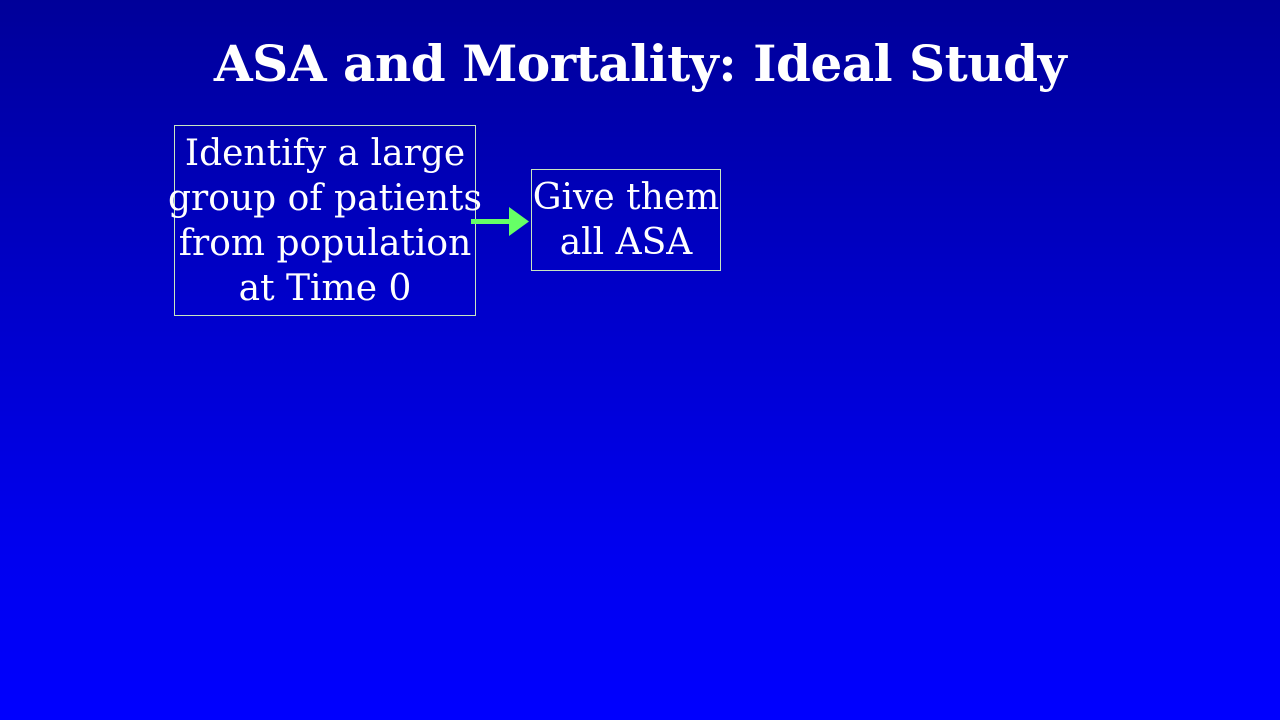  Describe the element at coordinates (626, 197) in the screenshot. I see `box-text-line: Give them` at that location.